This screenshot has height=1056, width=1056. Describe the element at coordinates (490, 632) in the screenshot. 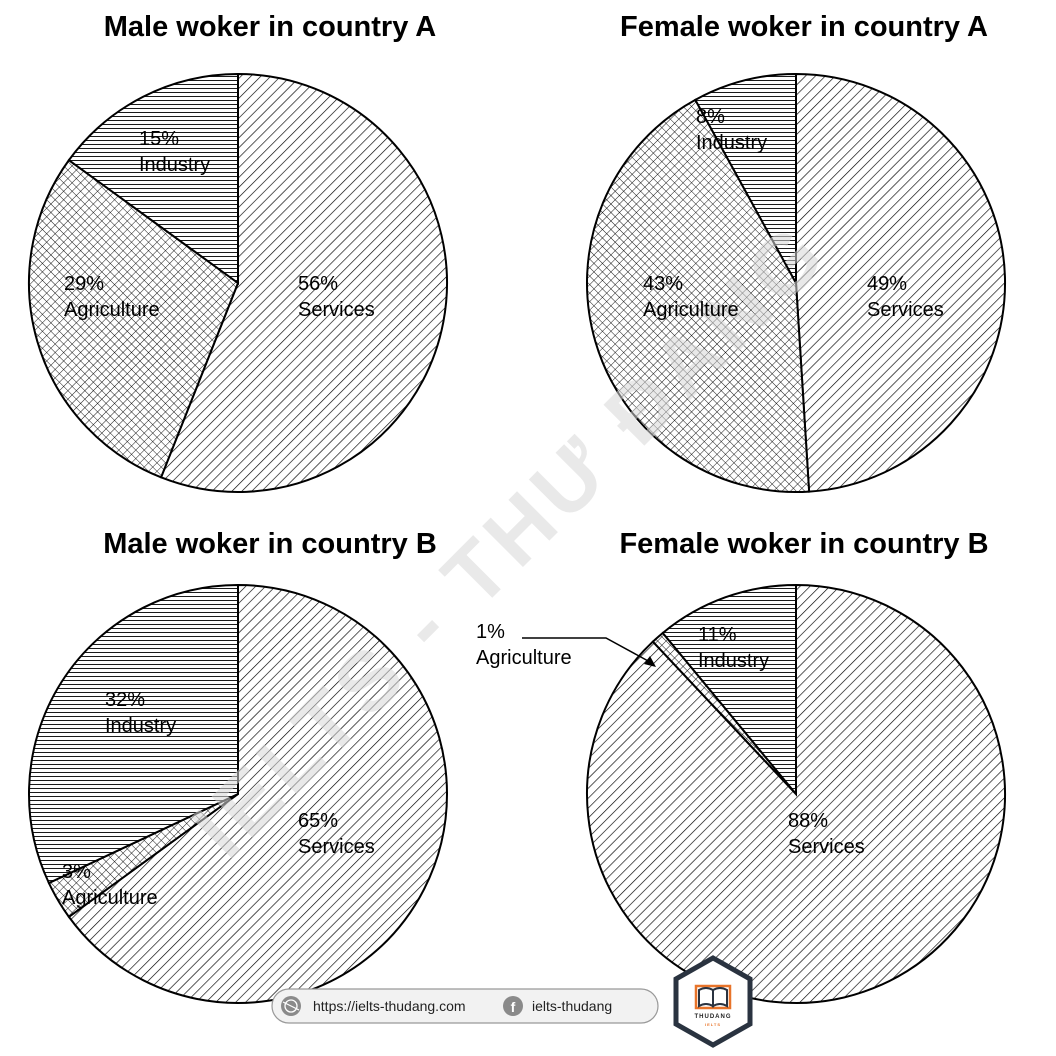

I see `slice-value-label: 1%` at that location.